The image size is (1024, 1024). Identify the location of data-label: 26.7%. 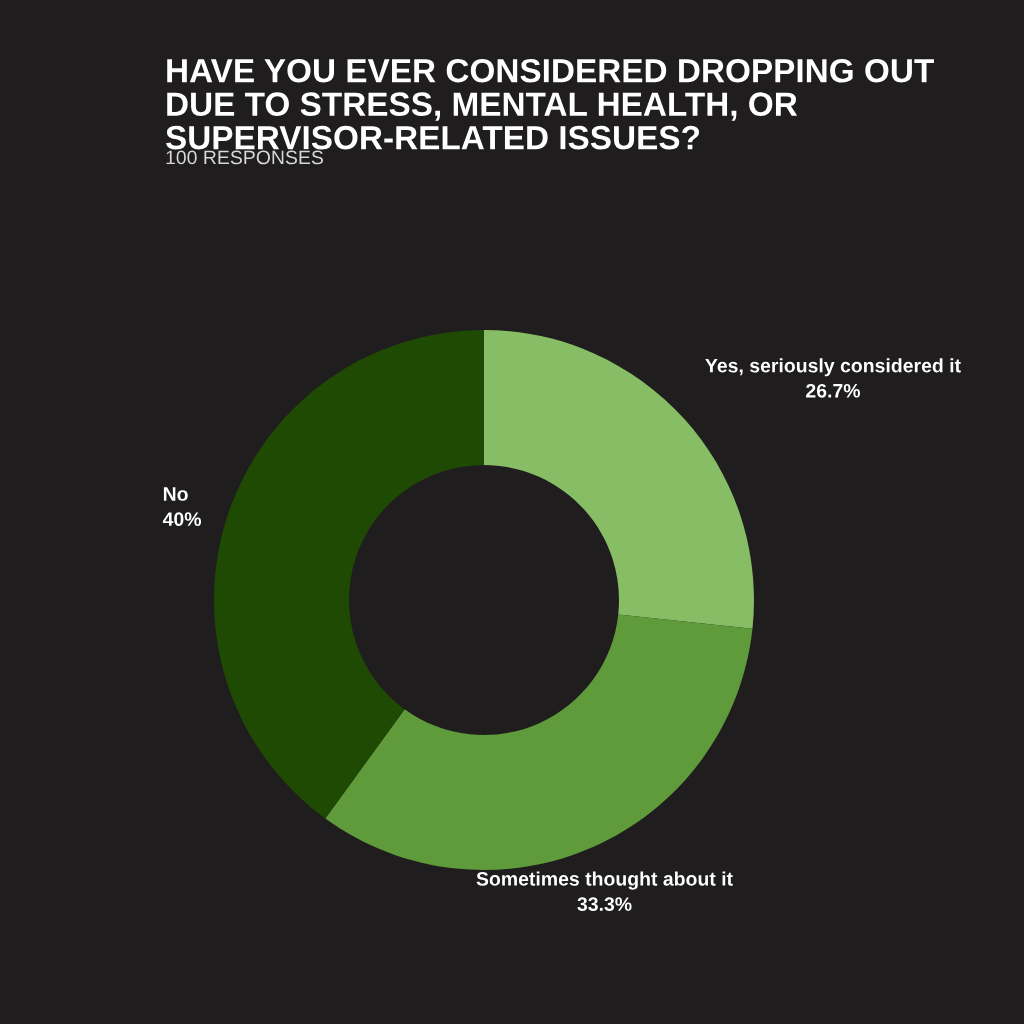
(833, 390).